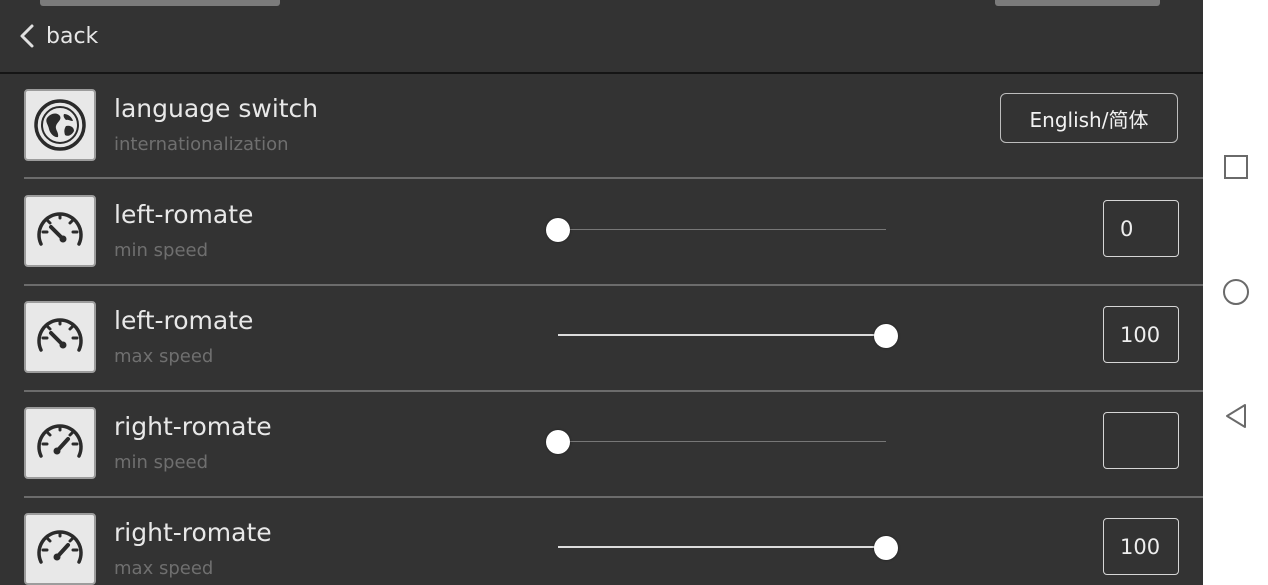  I want to click on status-bar, so click(601, 3).